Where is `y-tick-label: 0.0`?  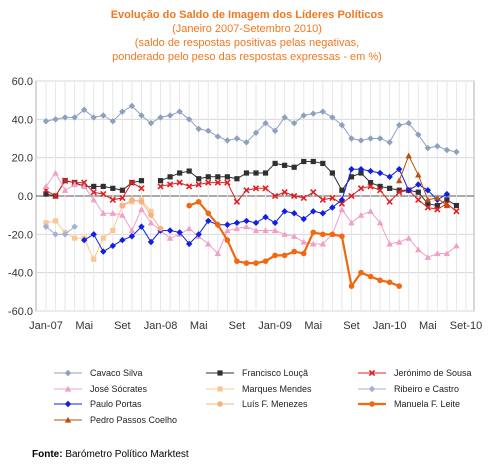
y-tick-label: 0.0 is located at coordinates (25, 197).